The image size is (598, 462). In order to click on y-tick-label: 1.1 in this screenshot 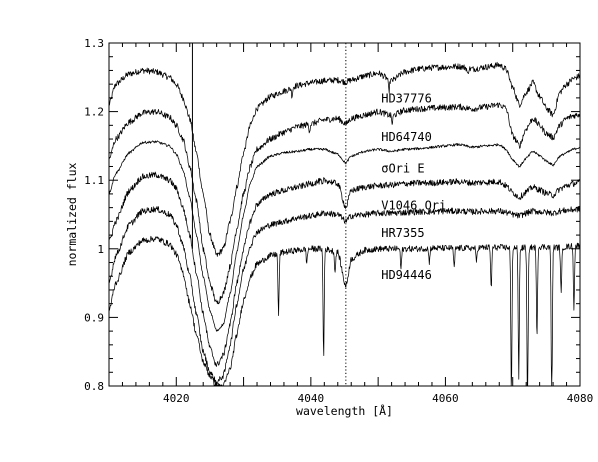, I will do `click(94, 180)`.